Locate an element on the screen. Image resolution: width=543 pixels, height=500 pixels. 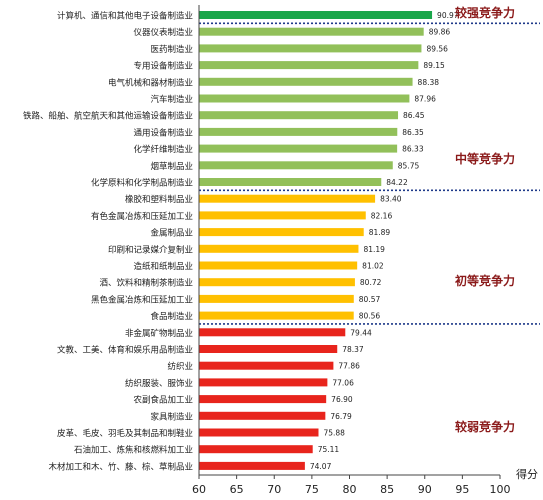
value-label: 76.79 is located at coordinates (341, 416).